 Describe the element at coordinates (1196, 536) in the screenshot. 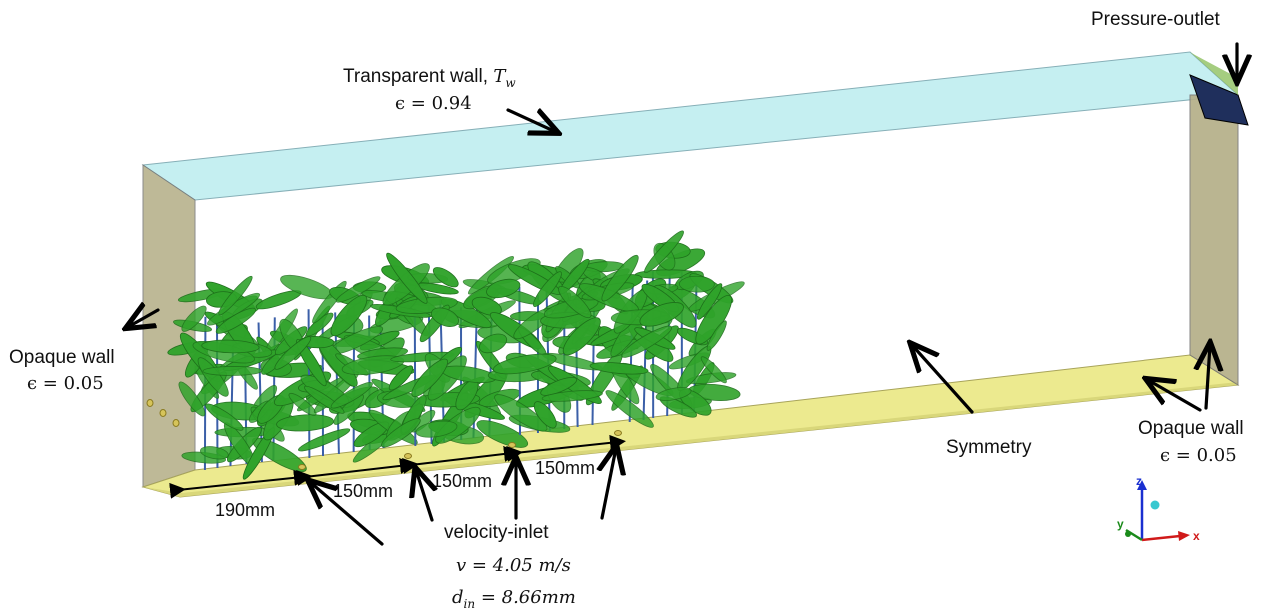

I see `axis-x-label: x` at that location.